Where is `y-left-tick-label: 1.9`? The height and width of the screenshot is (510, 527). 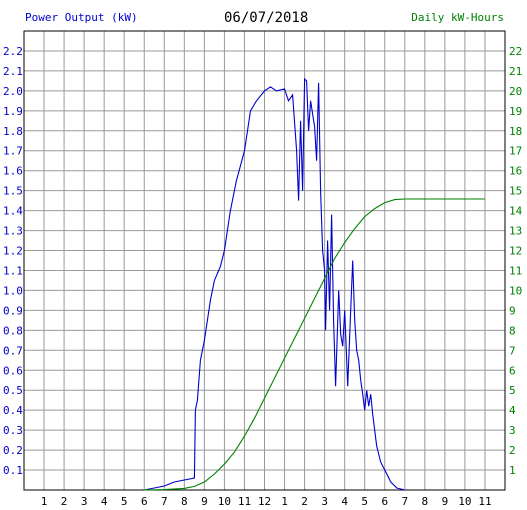 y-left-tick-label: 1.9 is located at coordinates (13, 111).